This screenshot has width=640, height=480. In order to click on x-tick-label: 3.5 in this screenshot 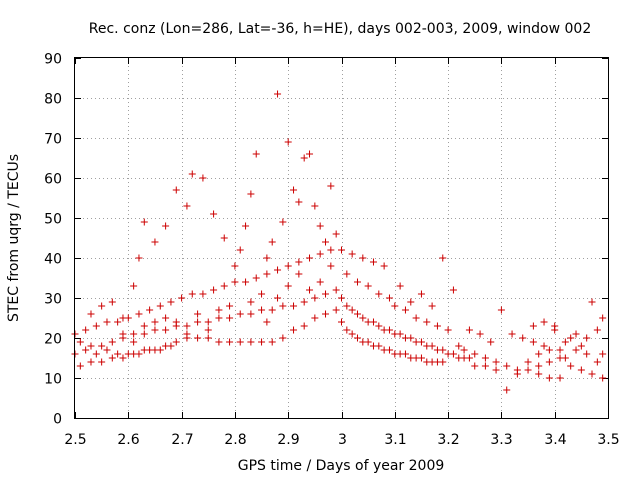, I will do `click(608, 440)`.